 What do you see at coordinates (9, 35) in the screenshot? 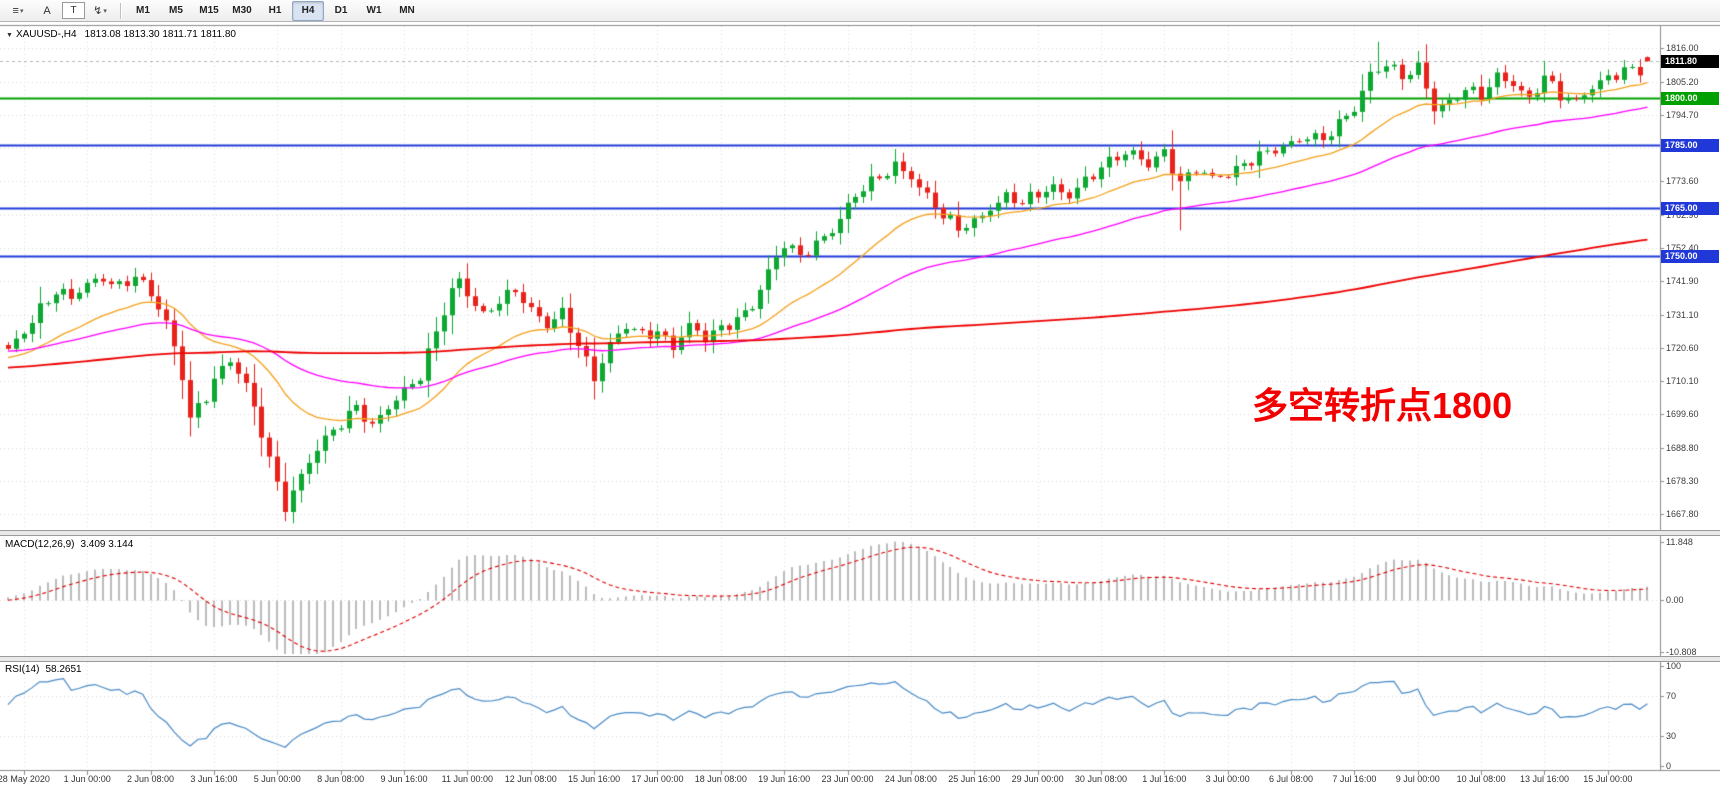
I see `collapse-triangle-icon: ▼` at bounding box center [9, 35].